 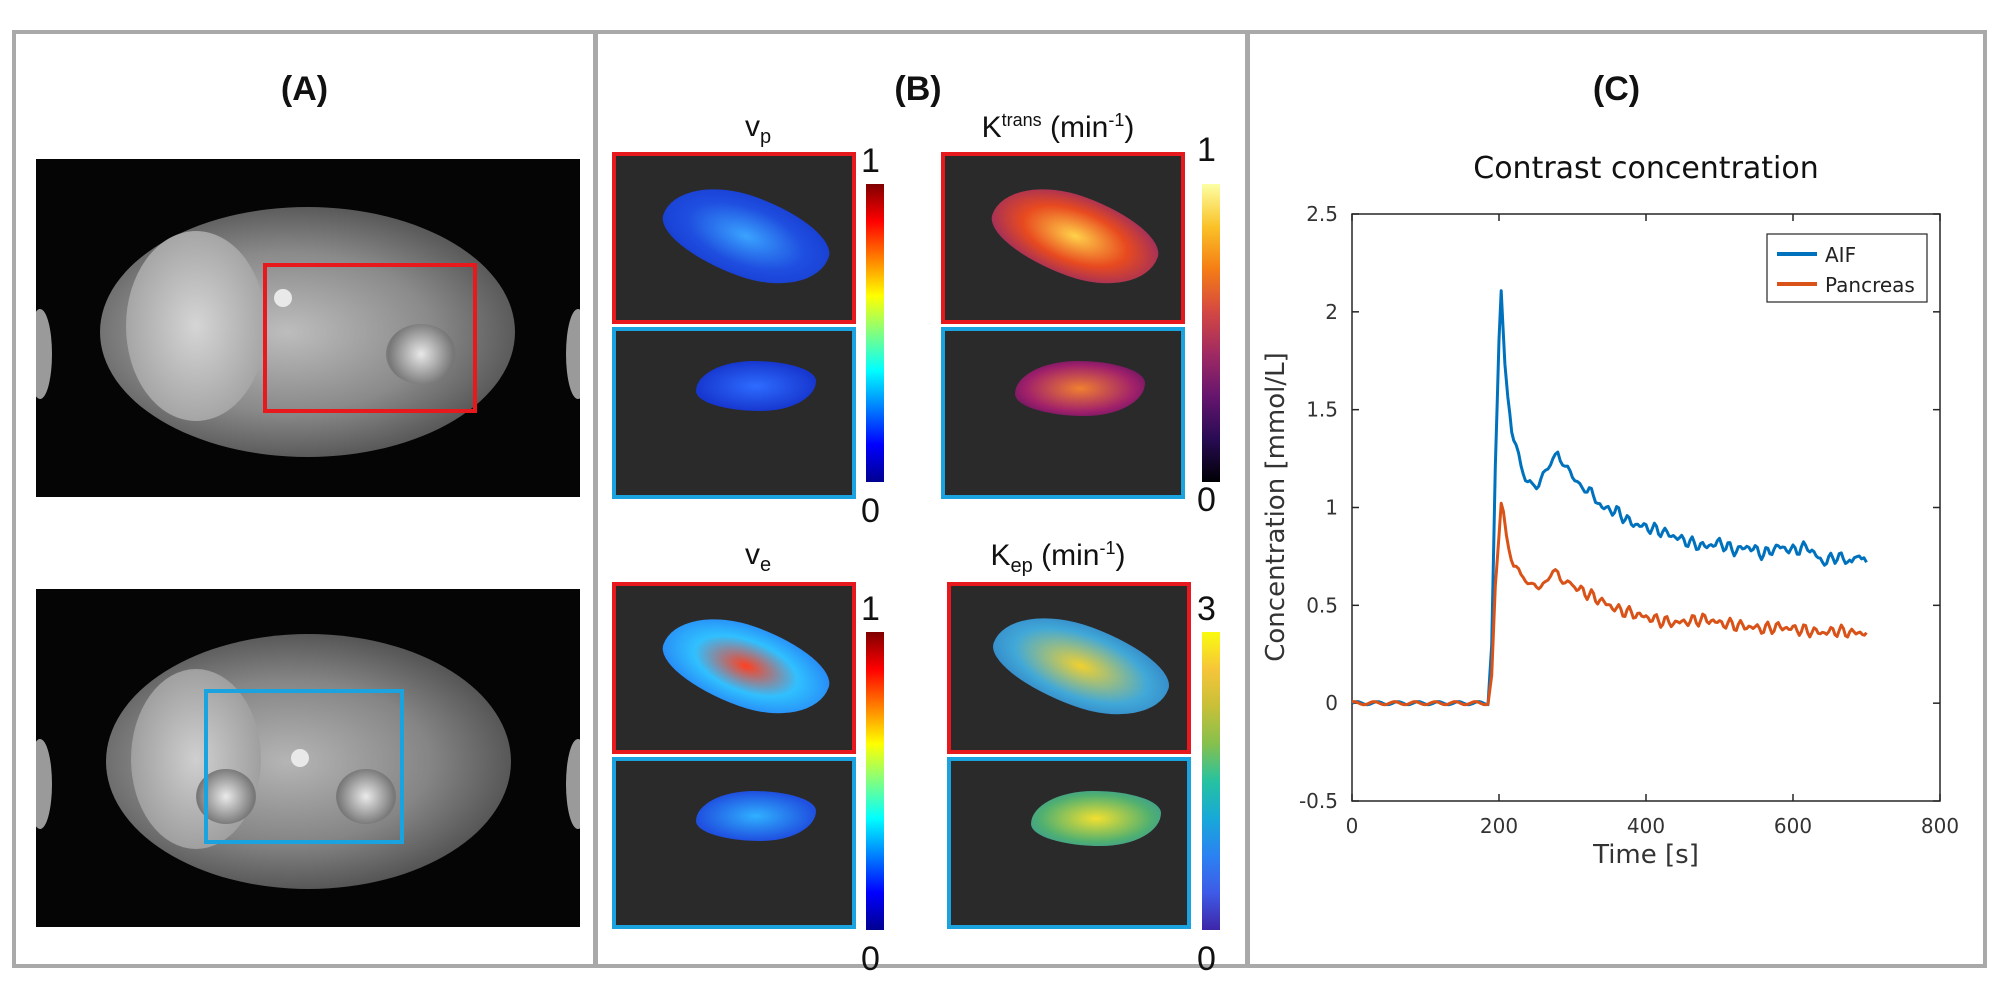 I want to click on series-group, so click(x=1609, y=498).